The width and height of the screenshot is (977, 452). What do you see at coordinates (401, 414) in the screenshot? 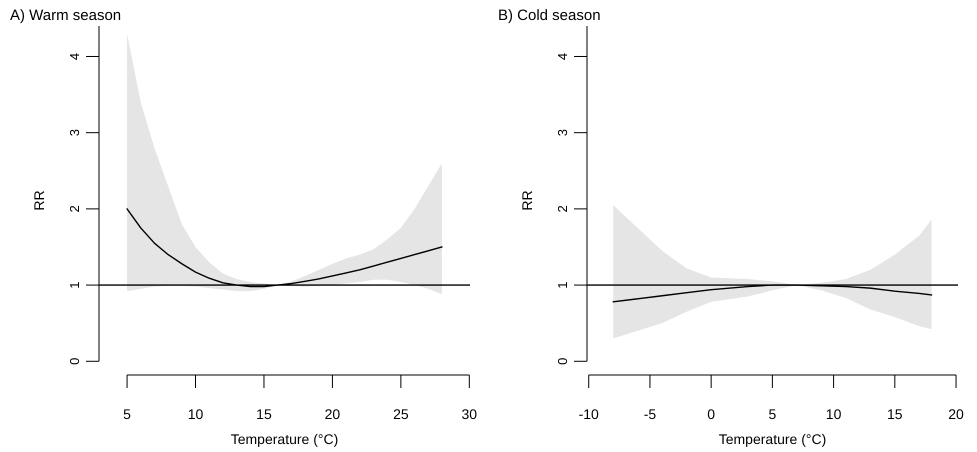
I see `x-tick-label: 25` at bounding box center [401, 414].